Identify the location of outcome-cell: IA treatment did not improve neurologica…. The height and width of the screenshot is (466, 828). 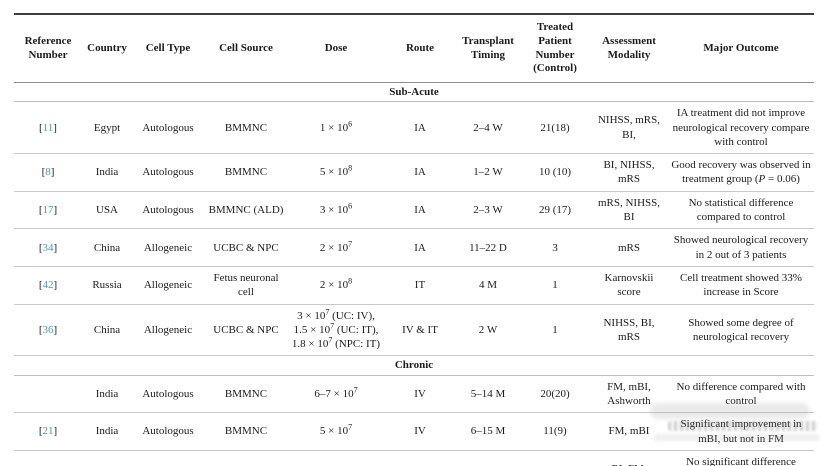
(741, 128).